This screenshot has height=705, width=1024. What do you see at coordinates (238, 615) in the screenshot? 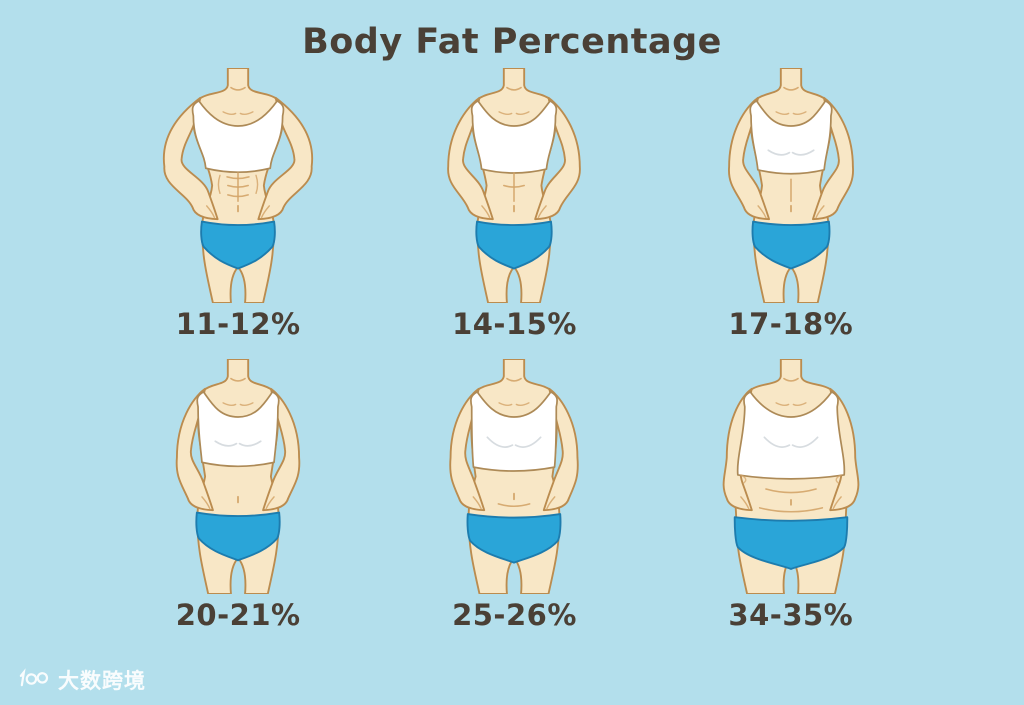
I see `figure-label: 20-21%` at bounding box center [238, 615].